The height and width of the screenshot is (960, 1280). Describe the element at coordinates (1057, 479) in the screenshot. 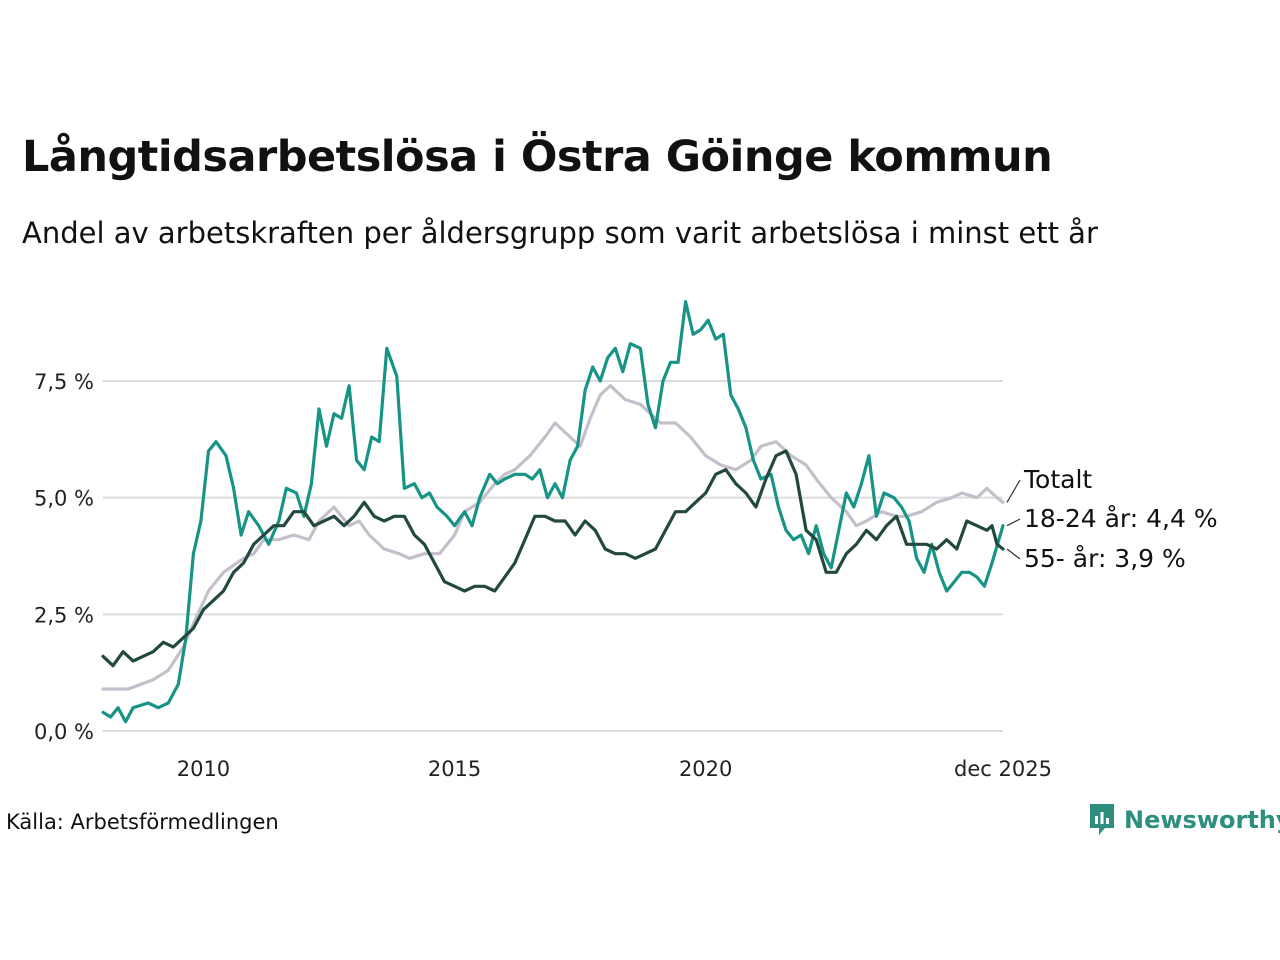

I see `end-label-totalt: Totalt` at that location.